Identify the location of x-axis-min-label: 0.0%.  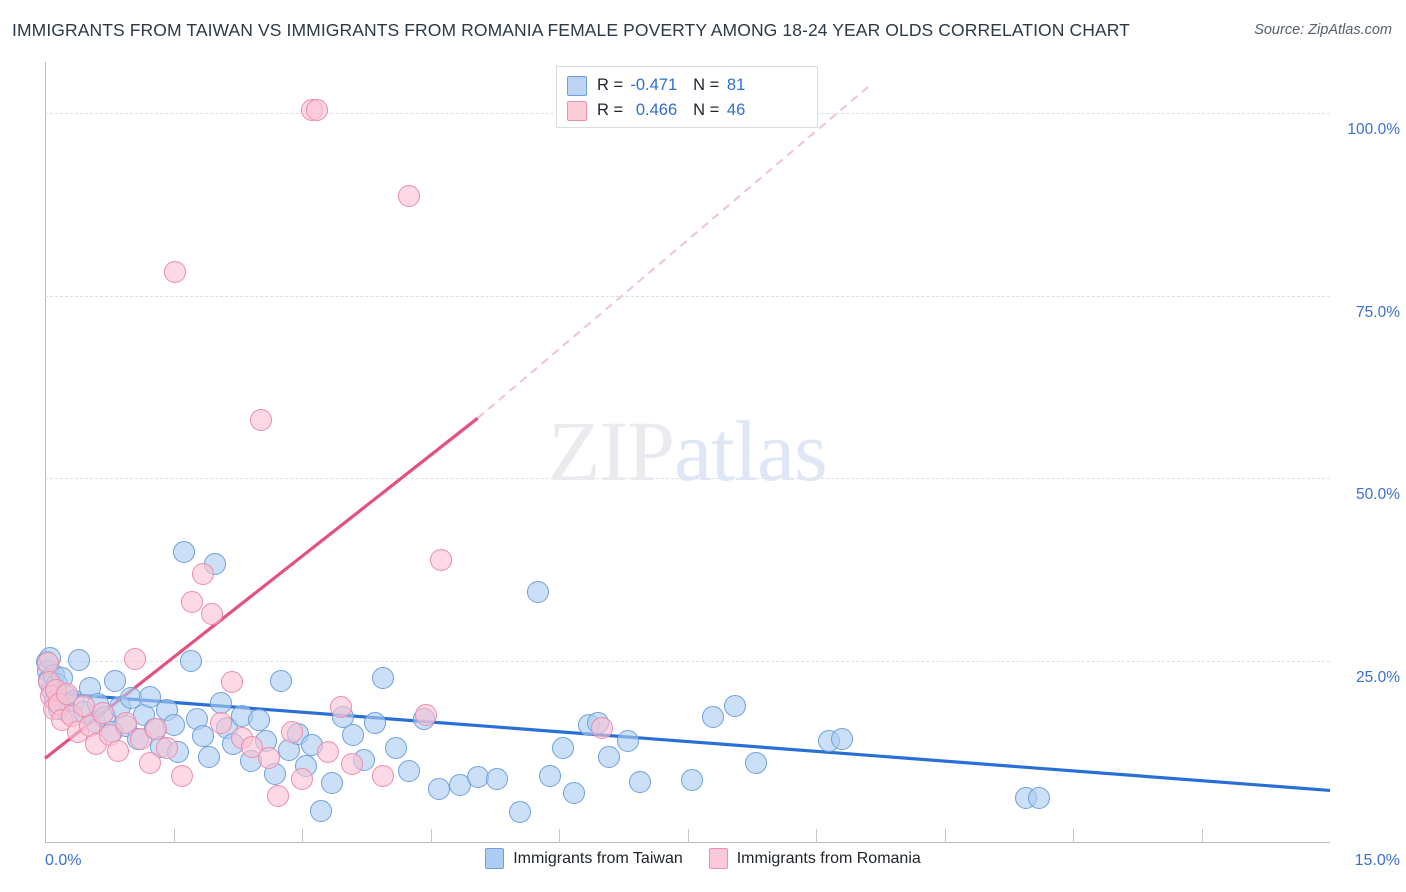
(63, 860).